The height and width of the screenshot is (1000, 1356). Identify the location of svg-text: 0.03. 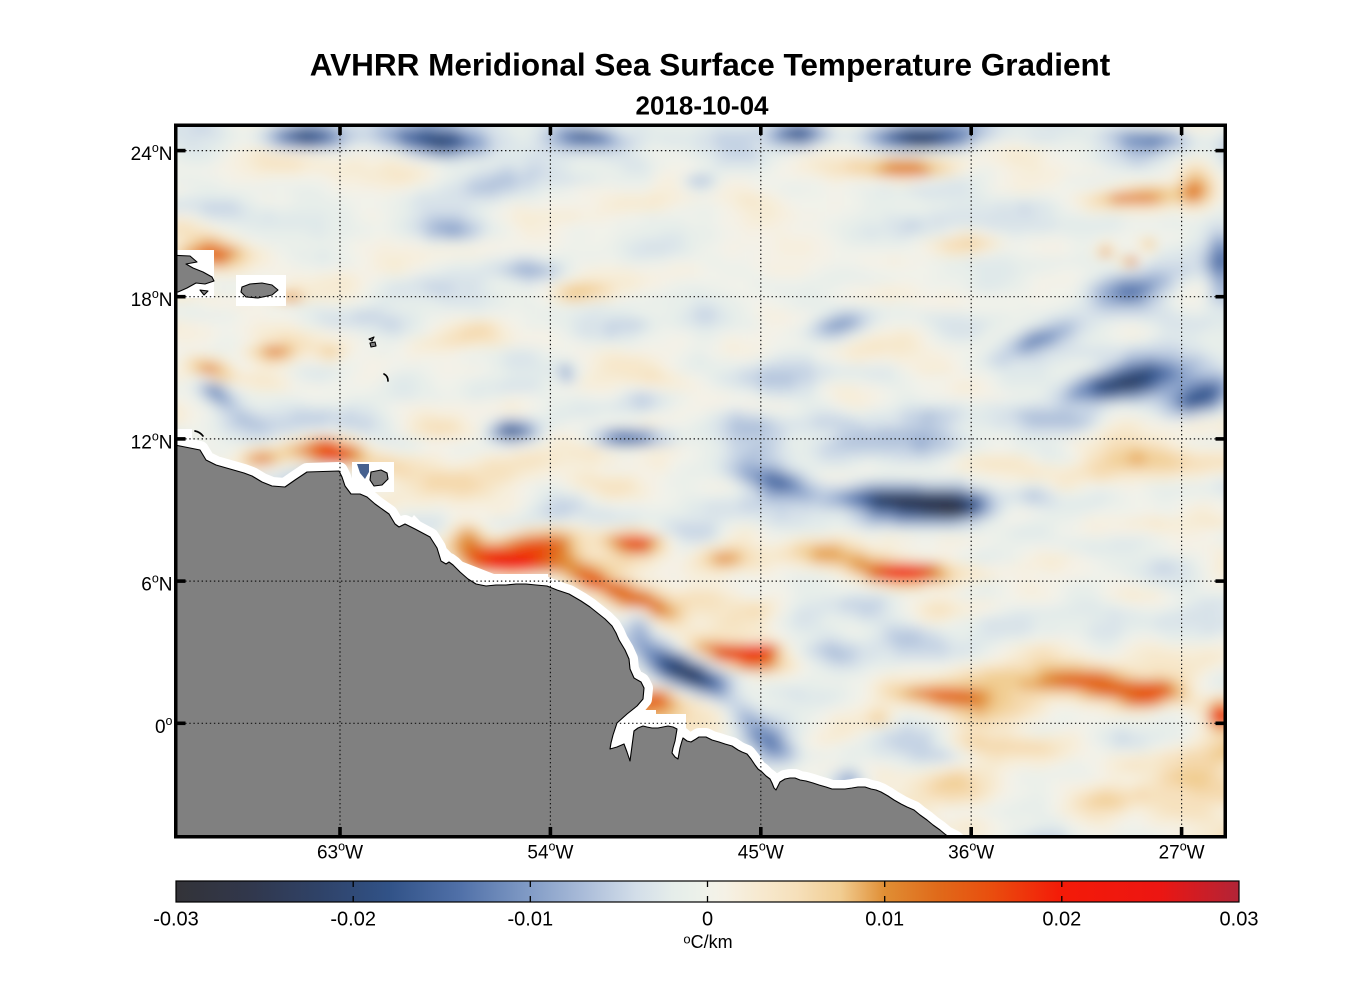
(1239, 920).